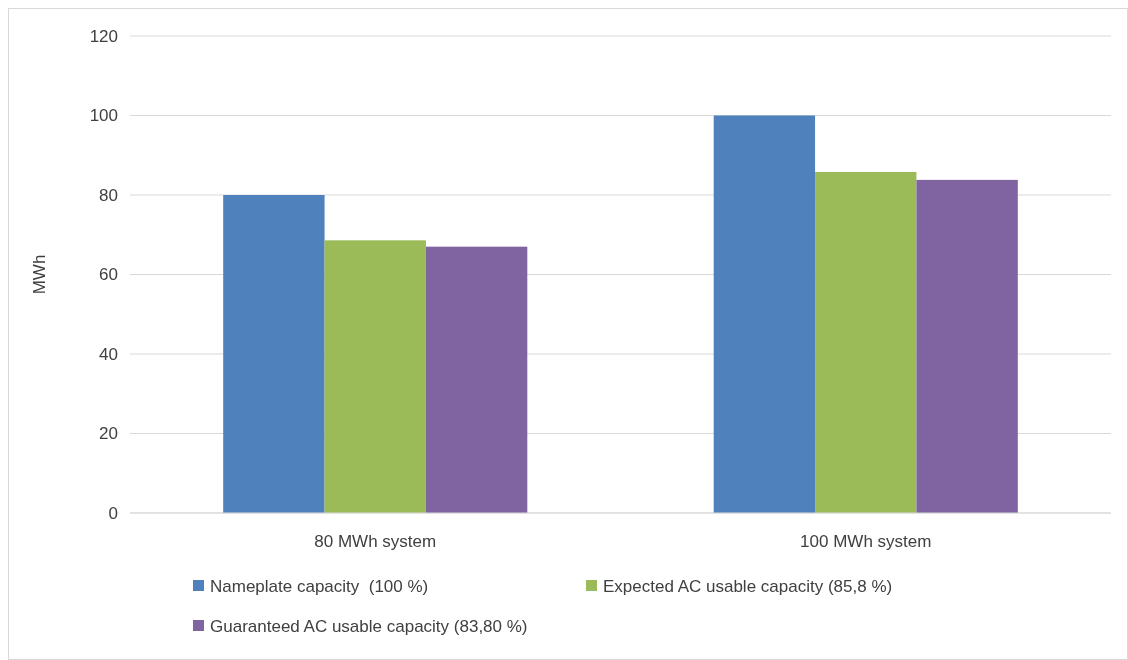 The height and width of the screenshot is (660, 1128). Describe the element at coordinates (369, 626) in the screenshot. I see `legend-label: Guaranteed AC usable capacity (83,80 %)` at that location.